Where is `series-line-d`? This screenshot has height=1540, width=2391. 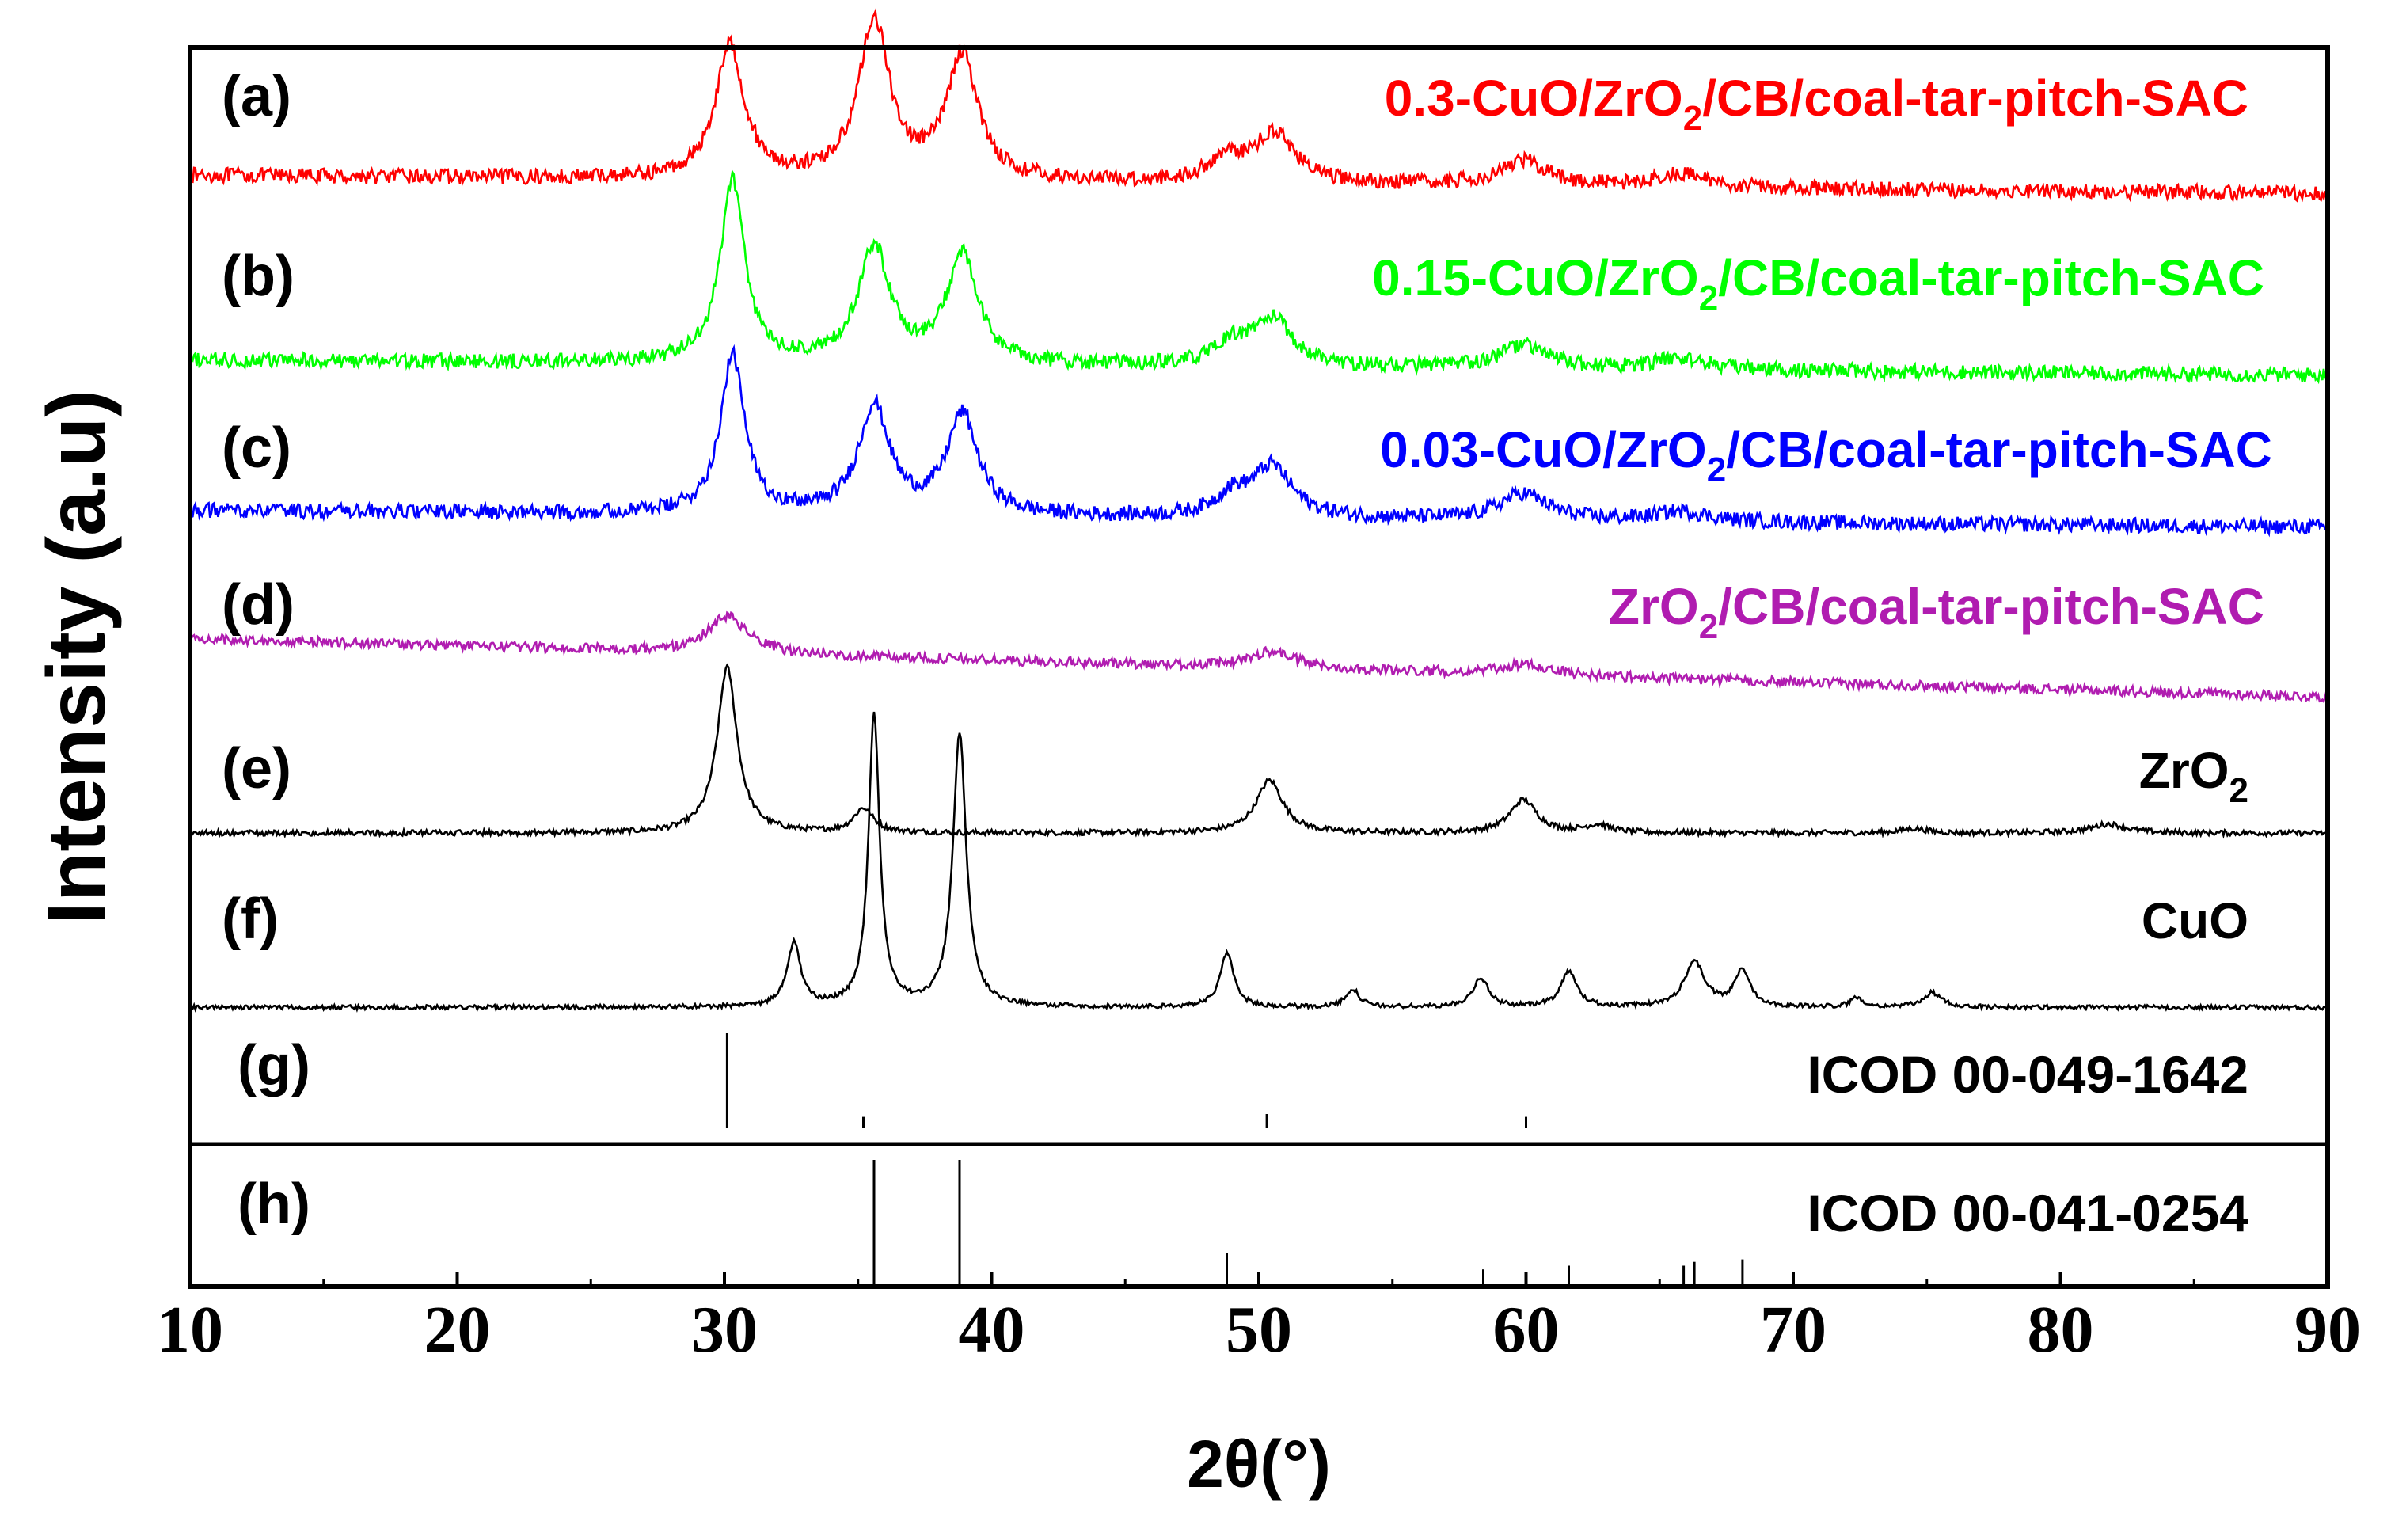 series-line-d is located at coordinates (1259, 657).